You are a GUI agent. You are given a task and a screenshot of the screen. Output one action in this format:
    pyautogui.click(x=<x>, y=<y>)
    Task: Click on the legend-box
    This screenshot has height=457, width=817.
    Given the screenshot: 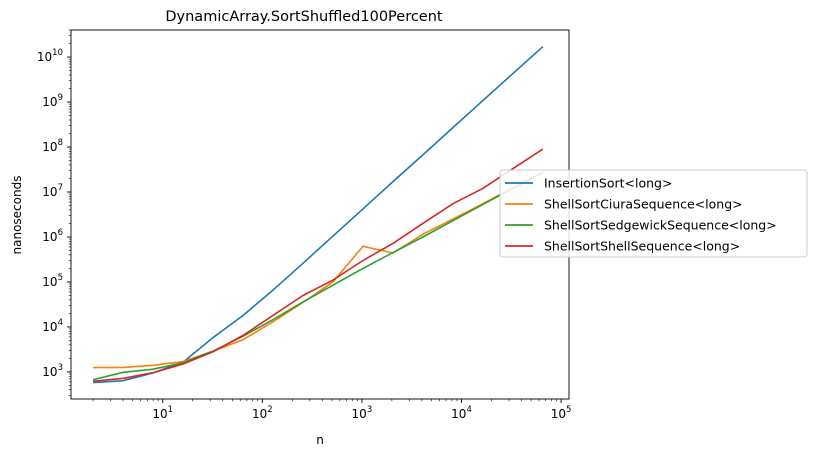 What is the action you would take?
    pyautogui.click(x=653, y=213)
    